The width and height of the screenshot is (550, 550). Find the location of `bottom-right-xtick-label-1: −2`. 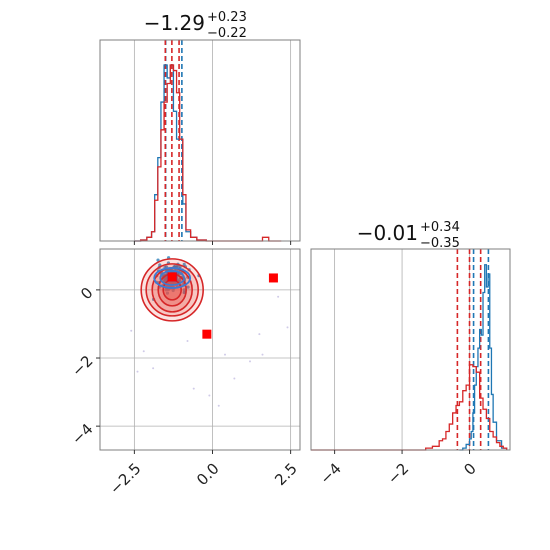

bottom-right-xtick-label-1: −2 is located at coordinates (398, 474).